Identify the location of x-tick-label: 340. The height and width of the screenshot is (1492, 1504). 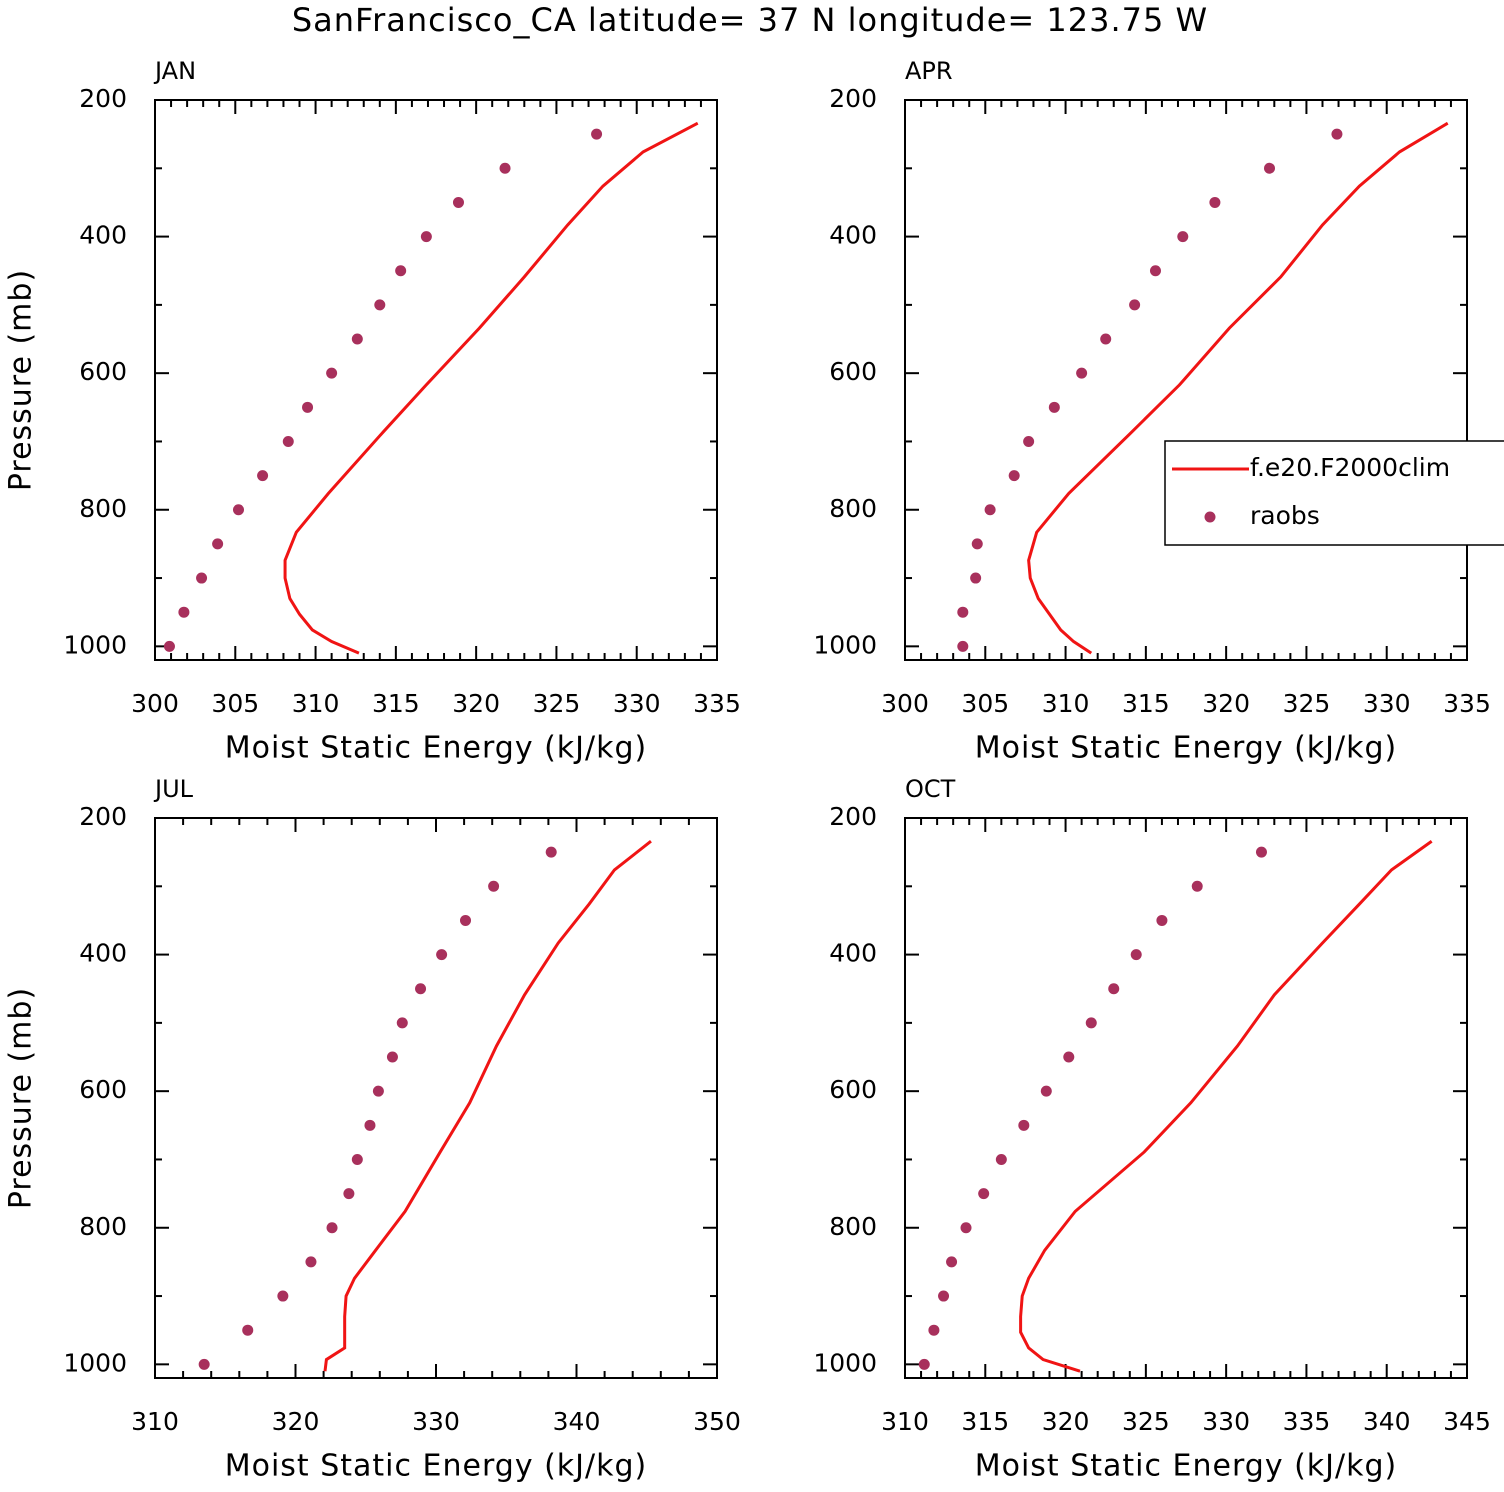
(577, 1421).